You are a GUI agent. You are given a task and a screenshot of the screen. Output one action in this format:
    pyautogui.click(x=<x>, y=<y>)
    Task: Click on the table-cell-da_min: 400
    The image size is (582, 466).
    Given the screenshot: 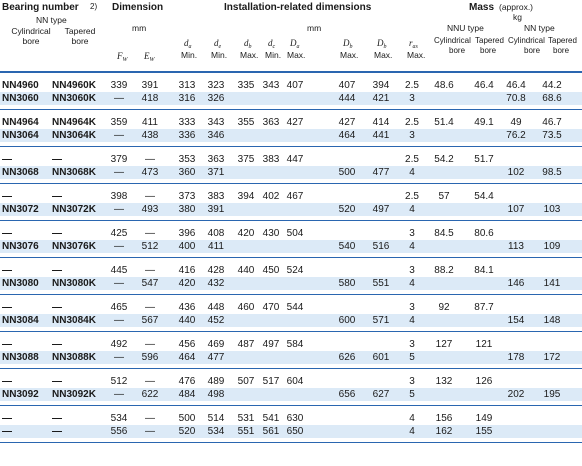 What is the action you would take?
    pyautogui.click(x=187, y=246)
    